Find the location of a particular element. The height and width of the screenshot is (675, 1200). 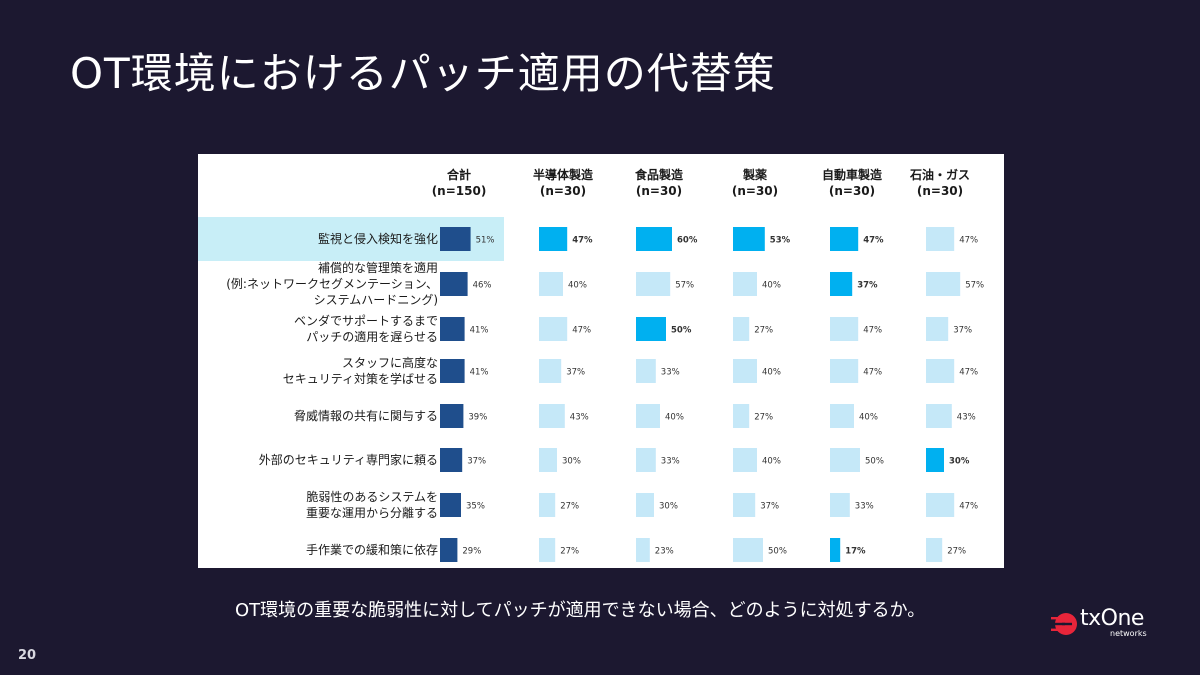

series-header-1: (n=30) is located at coordinates (563, 191).